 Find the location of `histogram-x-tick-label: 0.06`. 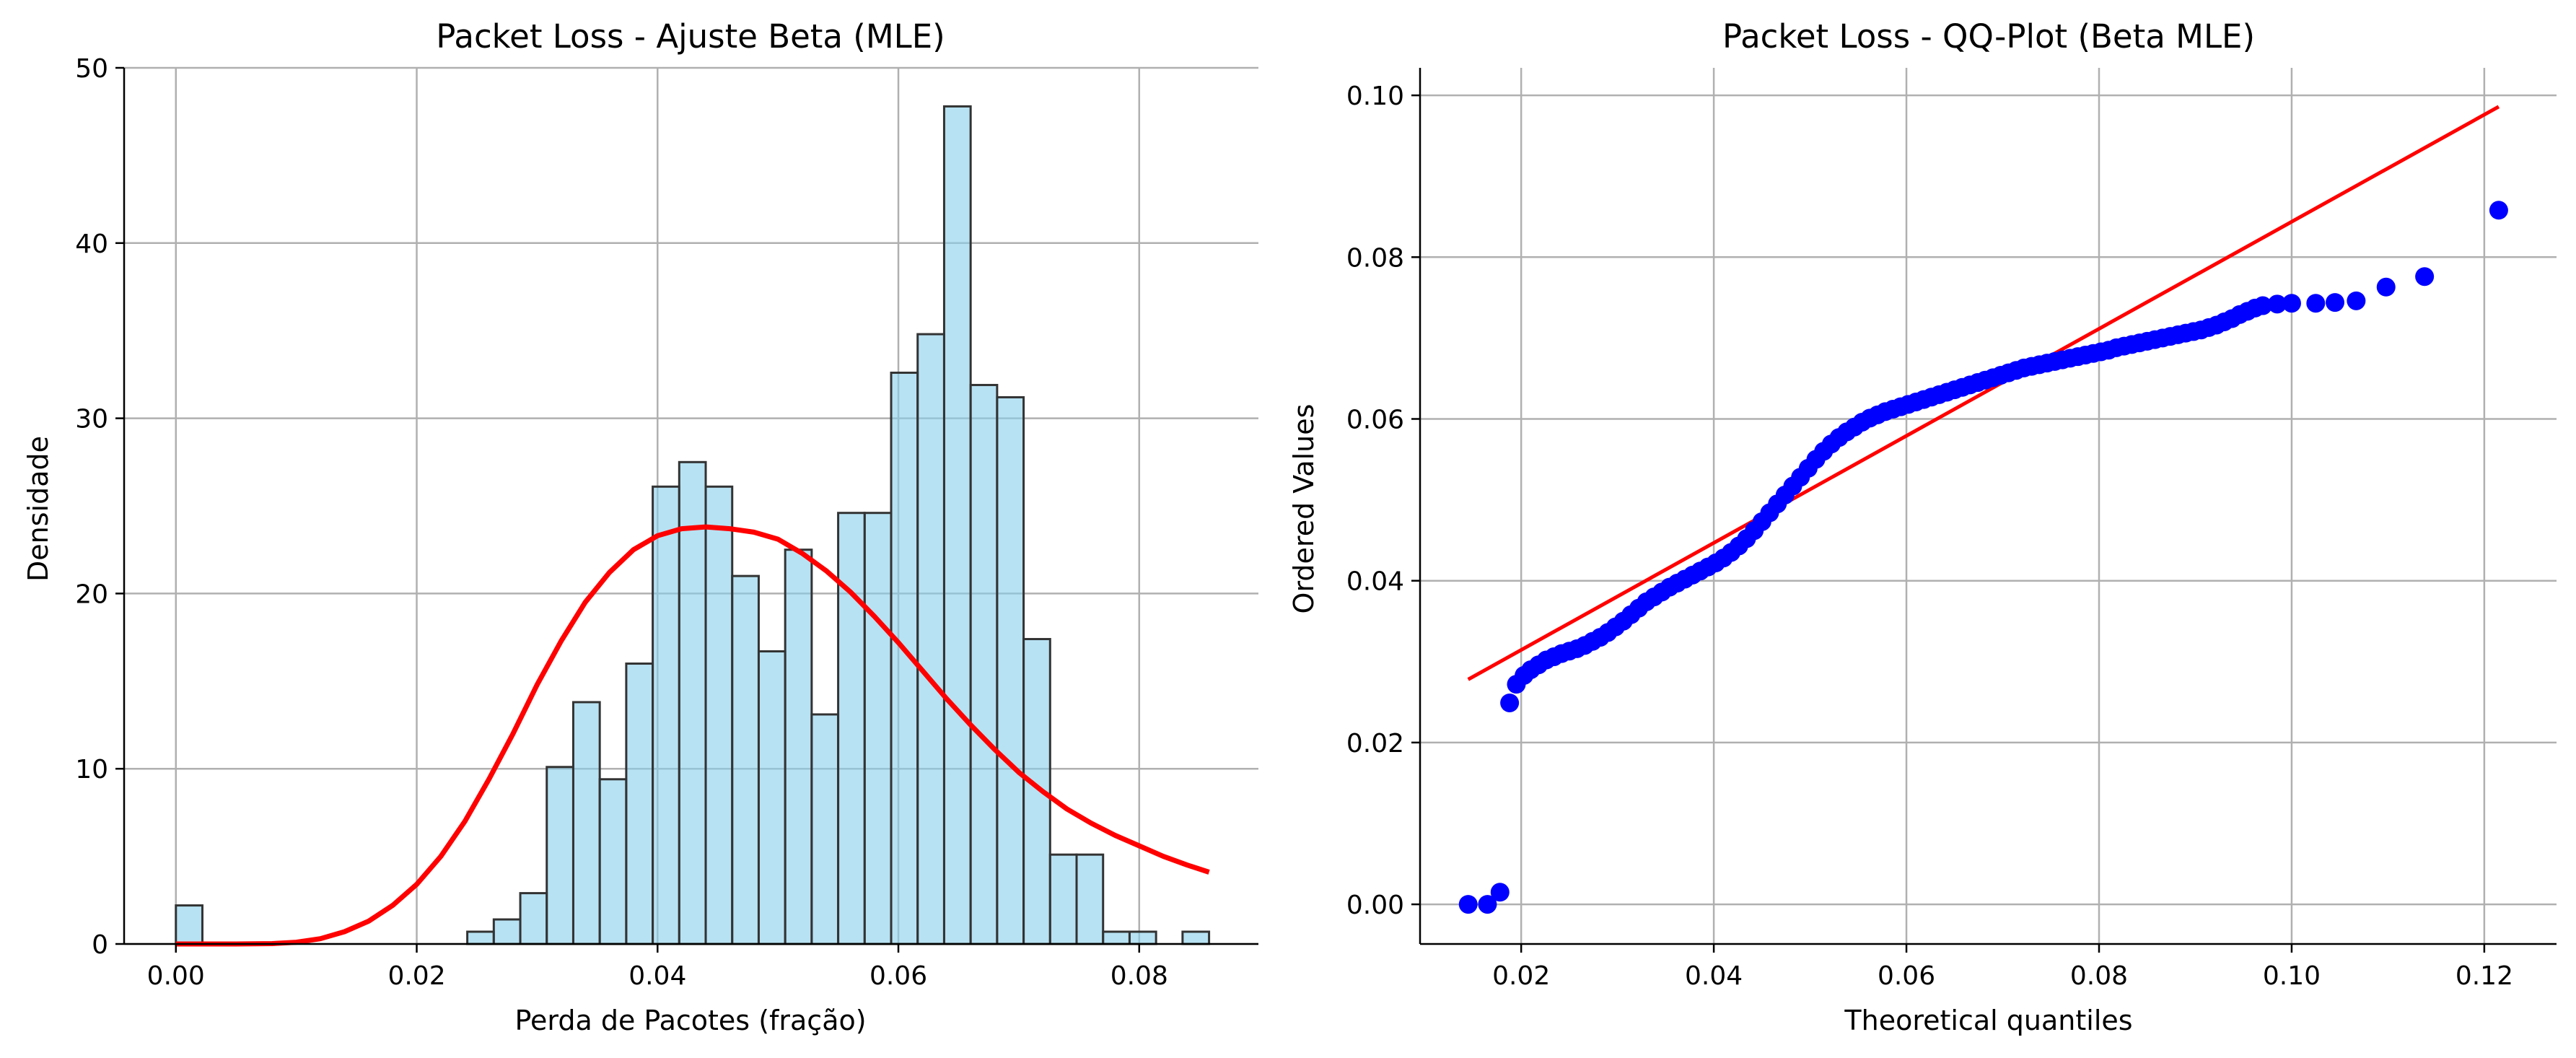

histogram-x-tick-label: 0.06 is located at coordinates (898, 976).